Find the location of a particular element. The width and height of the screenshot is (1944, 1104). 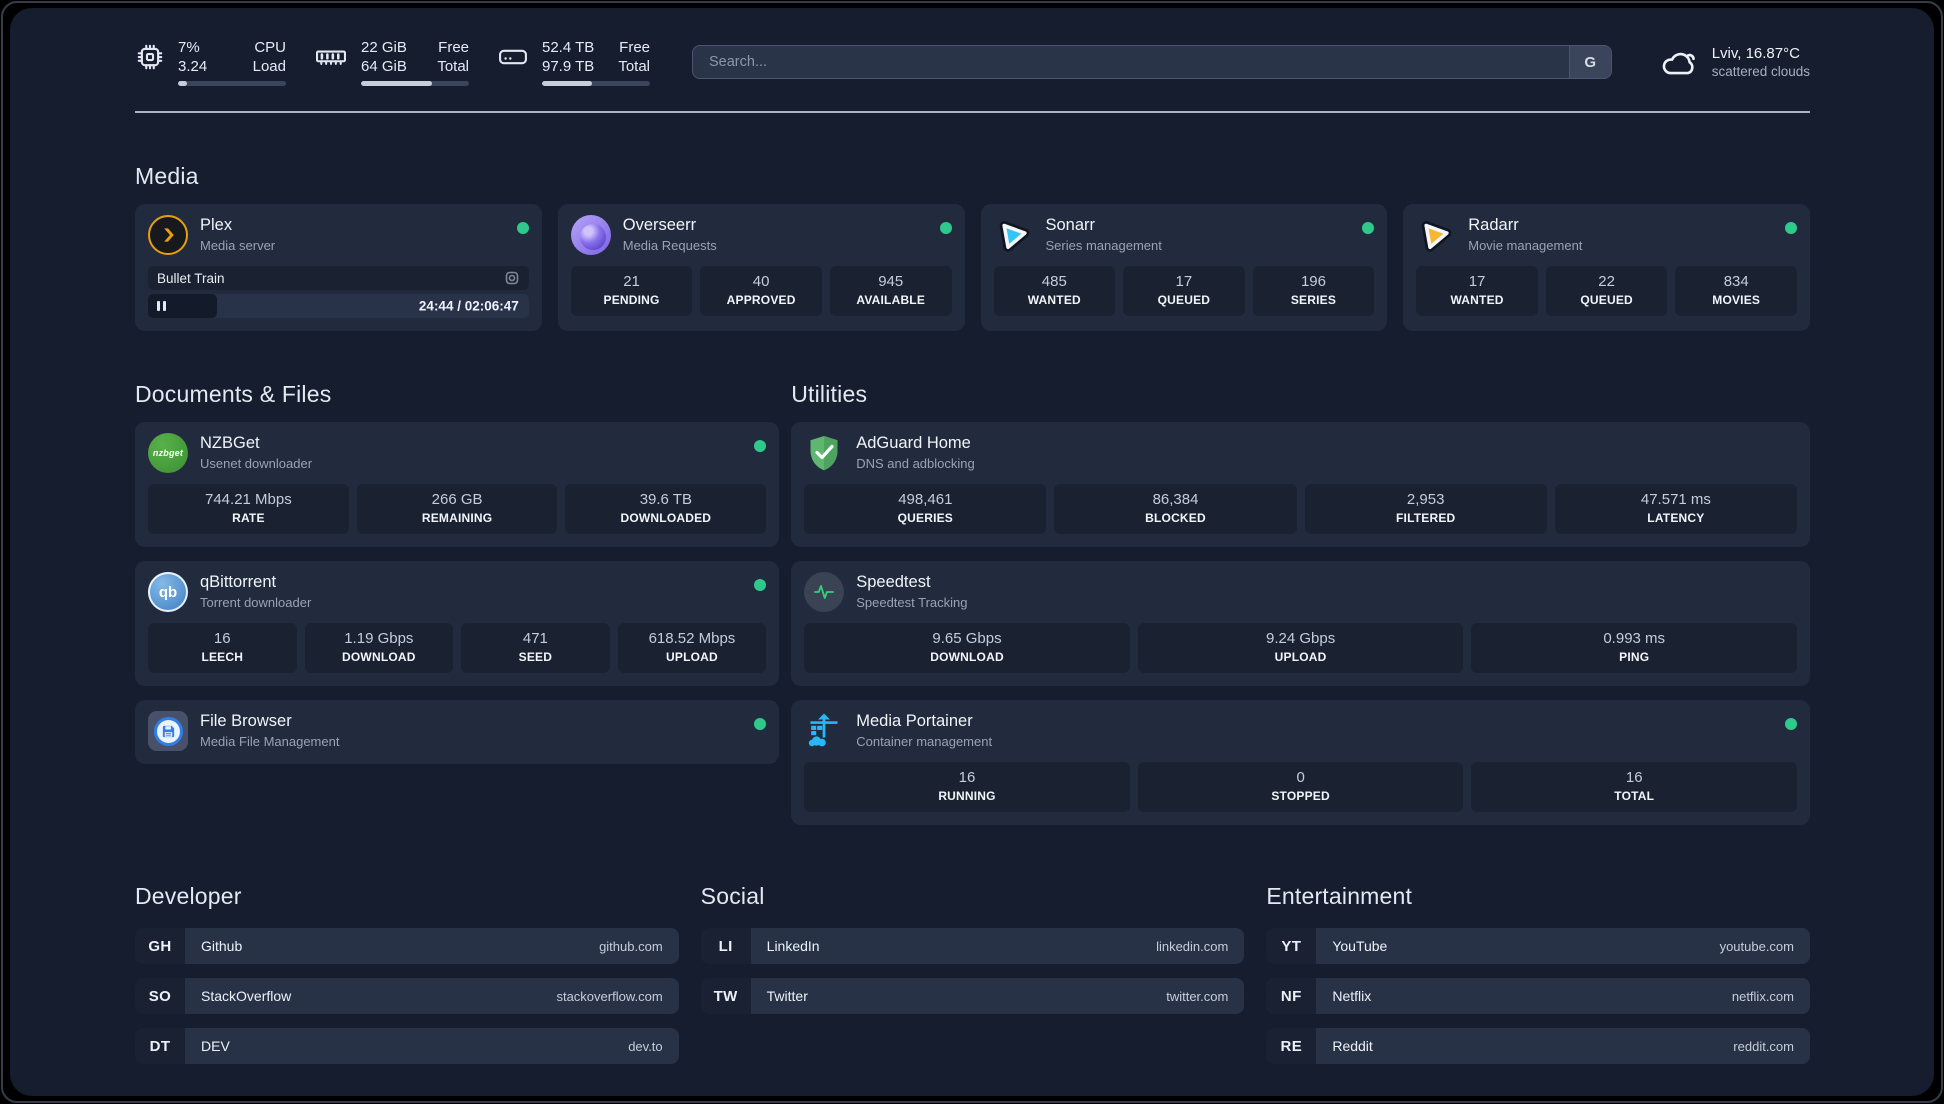

storage-stat-widget: 52.4 TB 97.9 TB Free Total is located at coordinates (573, 62).